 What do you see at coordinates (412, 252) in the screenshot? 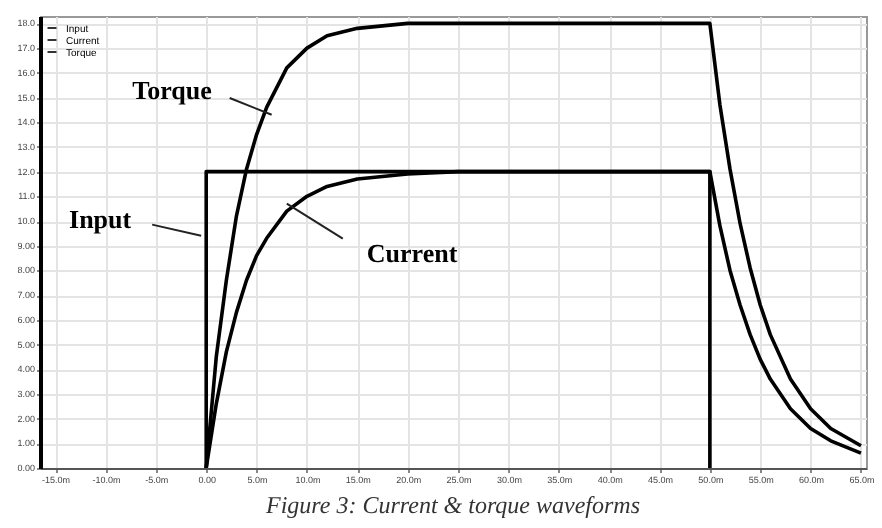
I see `annotation: Current` at bounding box center [412, 252].